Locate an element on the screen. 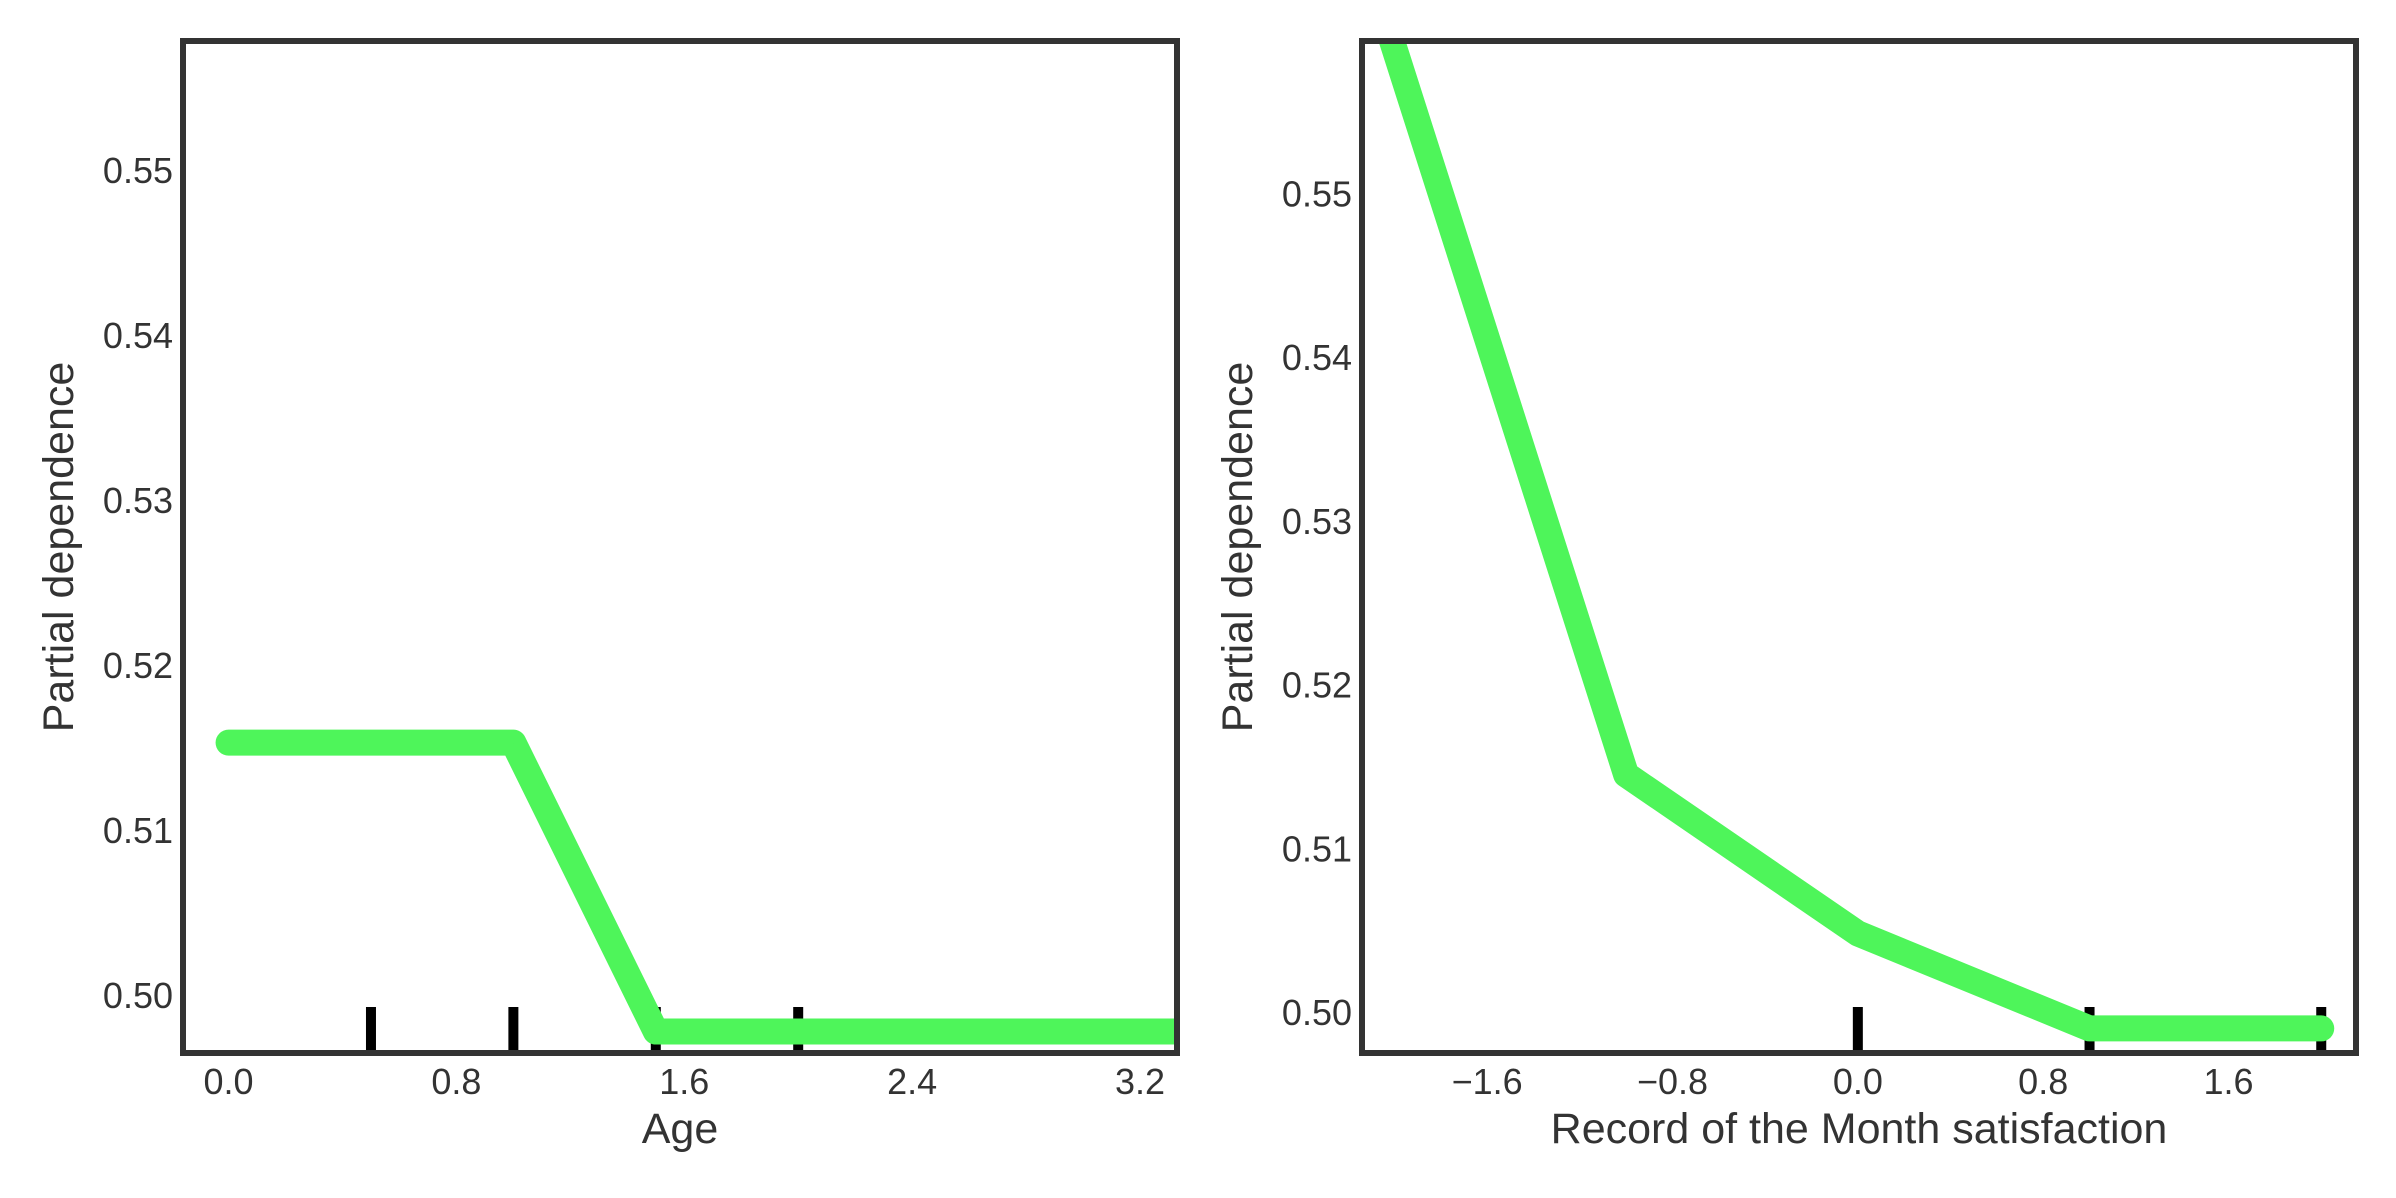 Image resolution: width=2396 pixels, height=1198 pixels. x-axis-label: Age is located at coordinates (680, 1129).